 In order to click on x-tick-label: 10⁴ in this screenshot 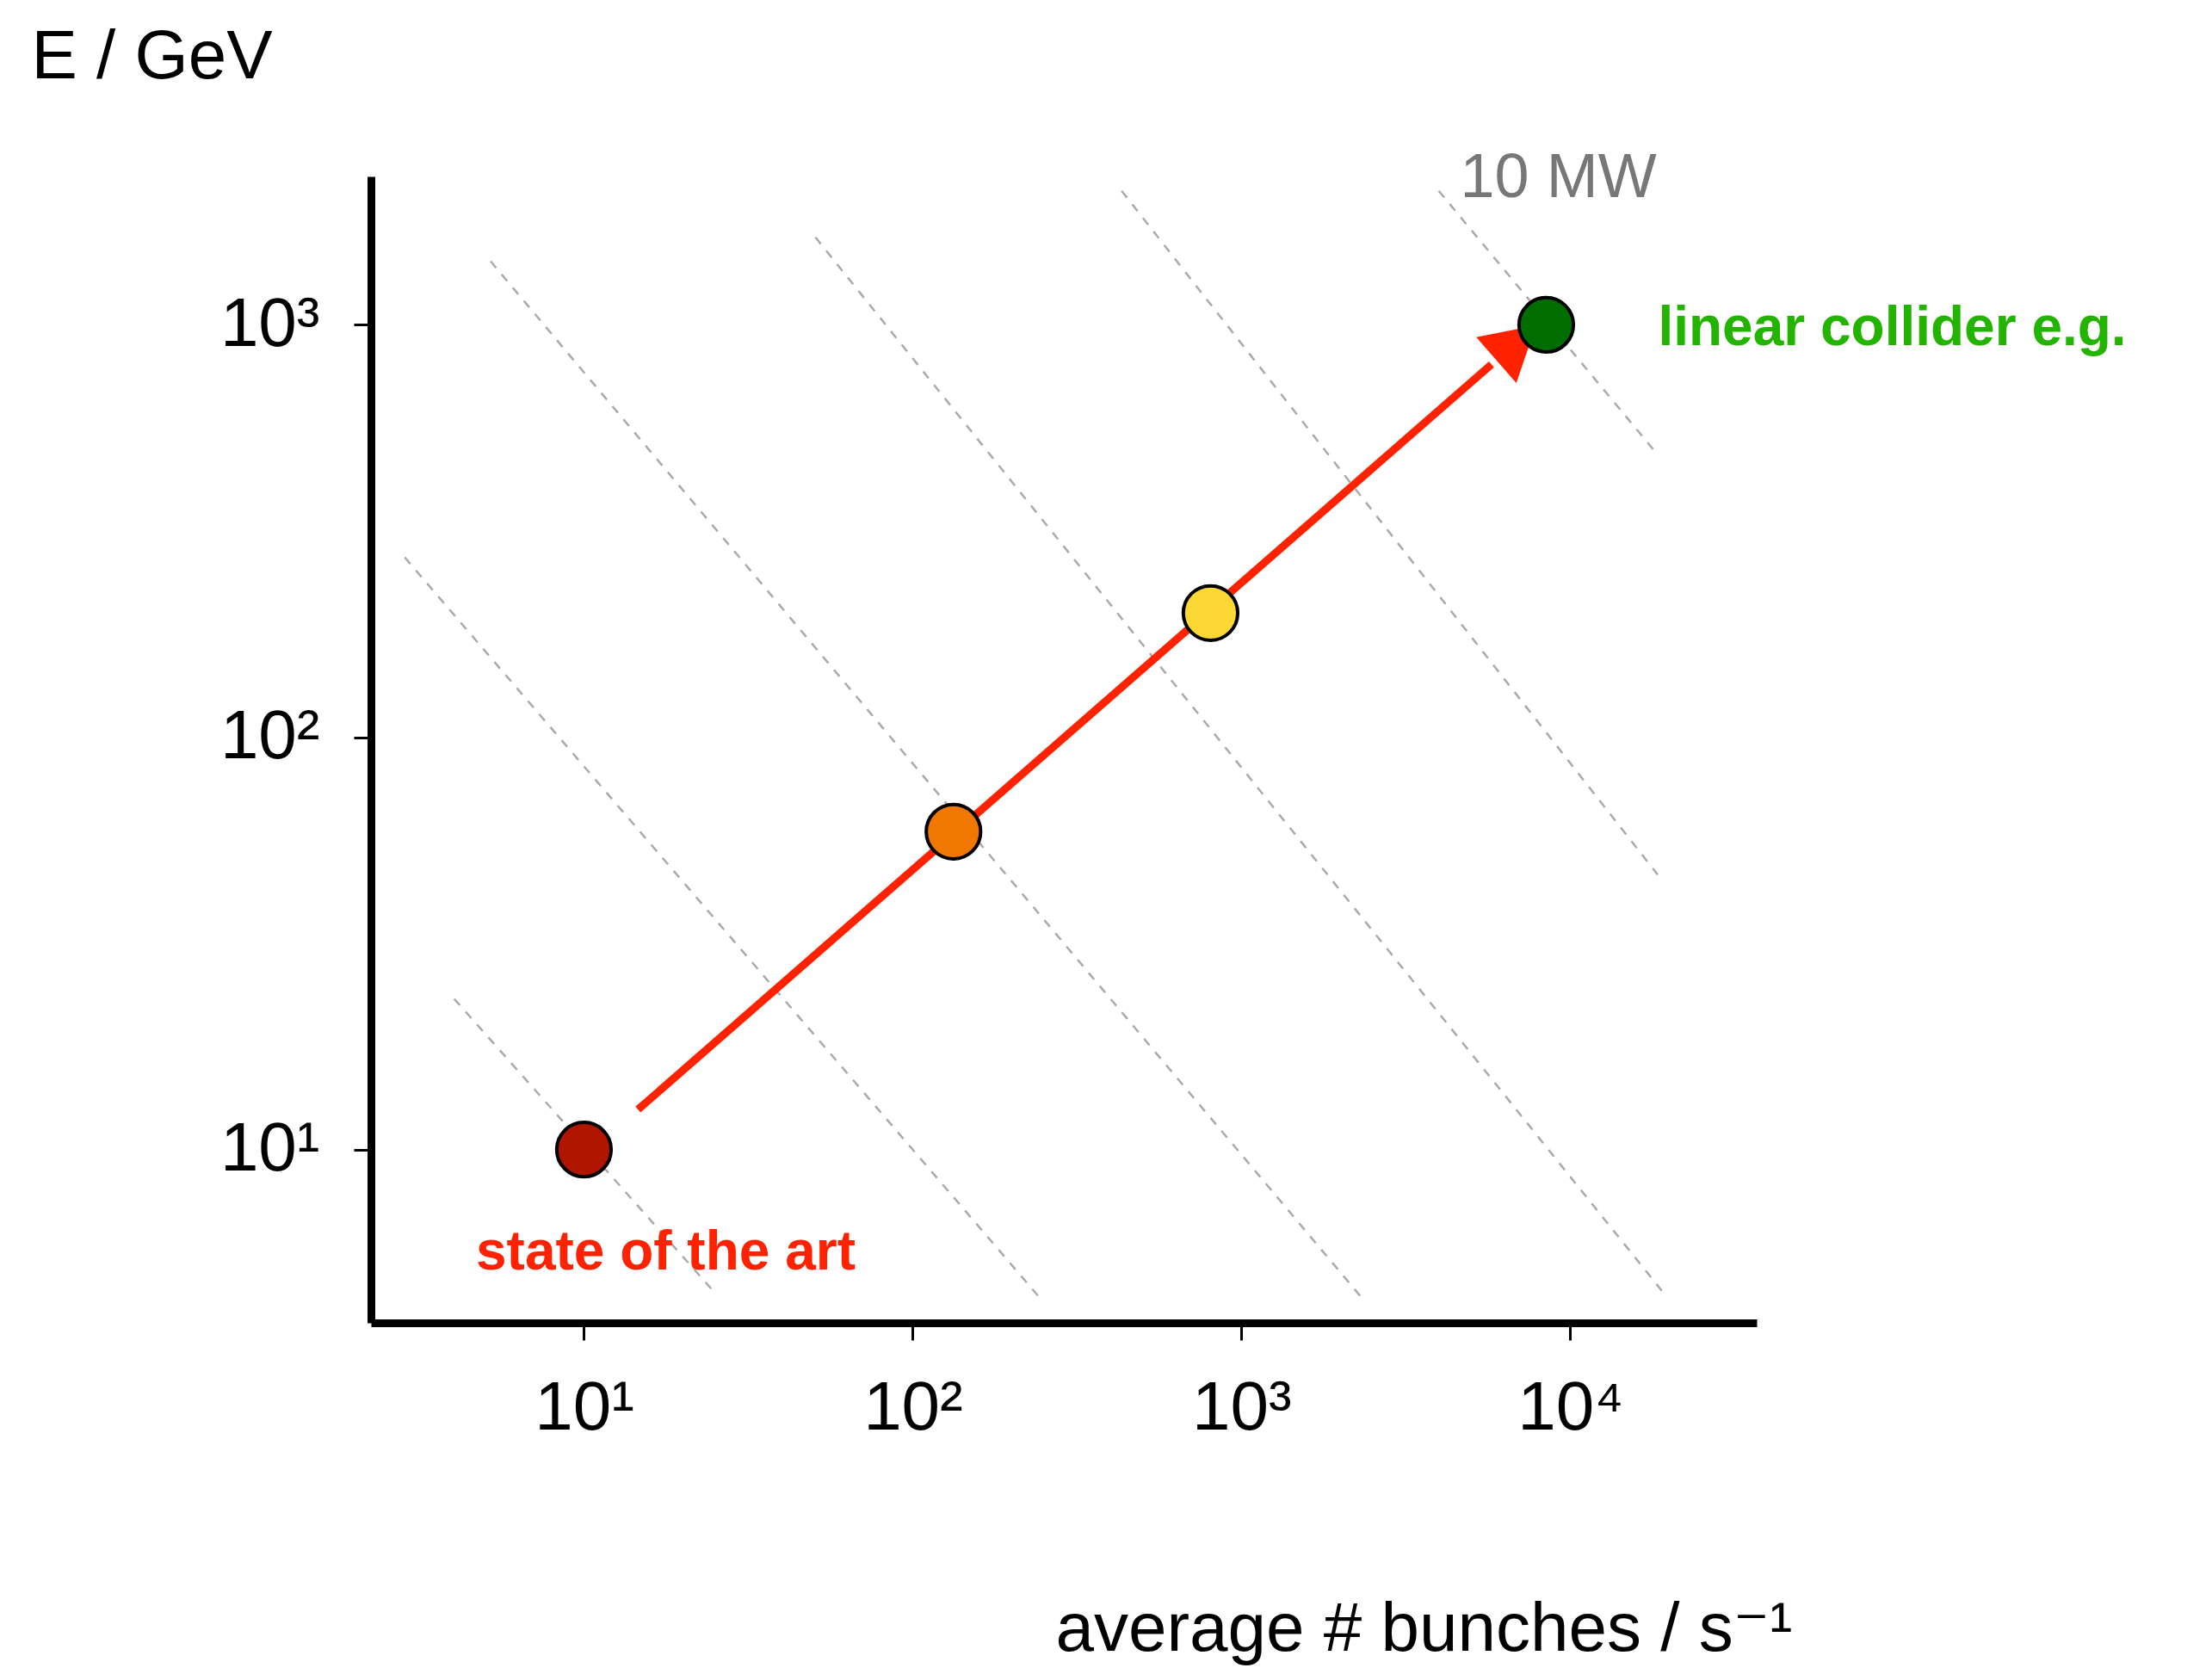, I will do `click(1571, 1405)`.